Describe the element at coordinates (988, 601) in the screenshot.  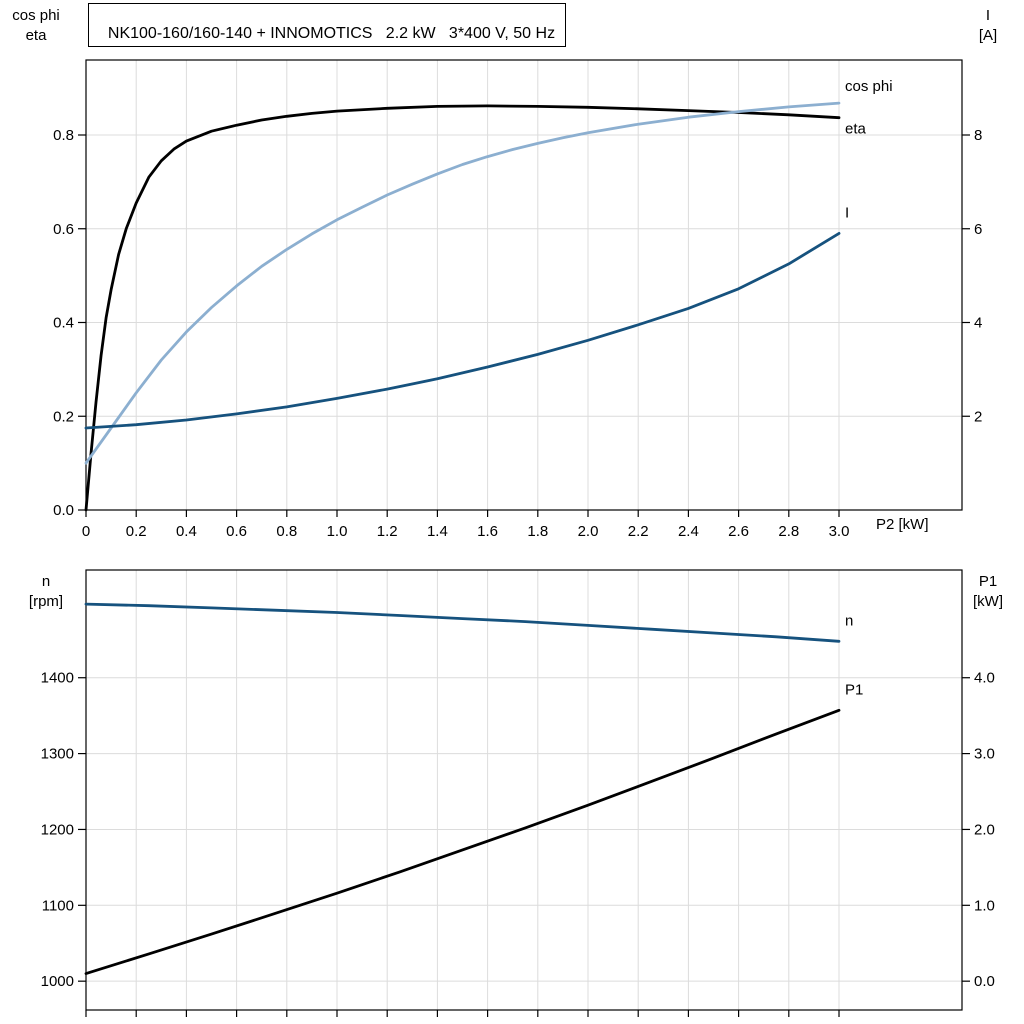
I see `axis-title-p1-unit: [kW]` at that location.